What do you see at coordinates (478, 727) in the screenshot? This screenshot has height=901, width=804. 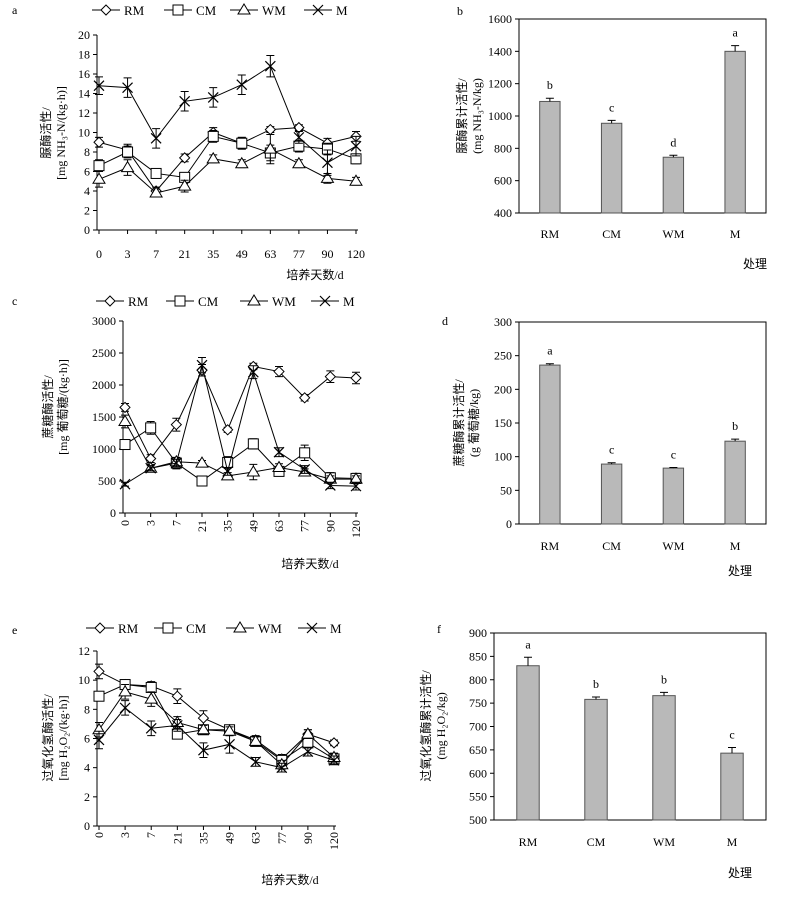 I see `y-tick-label: 700` at bounding box center [478, 727].